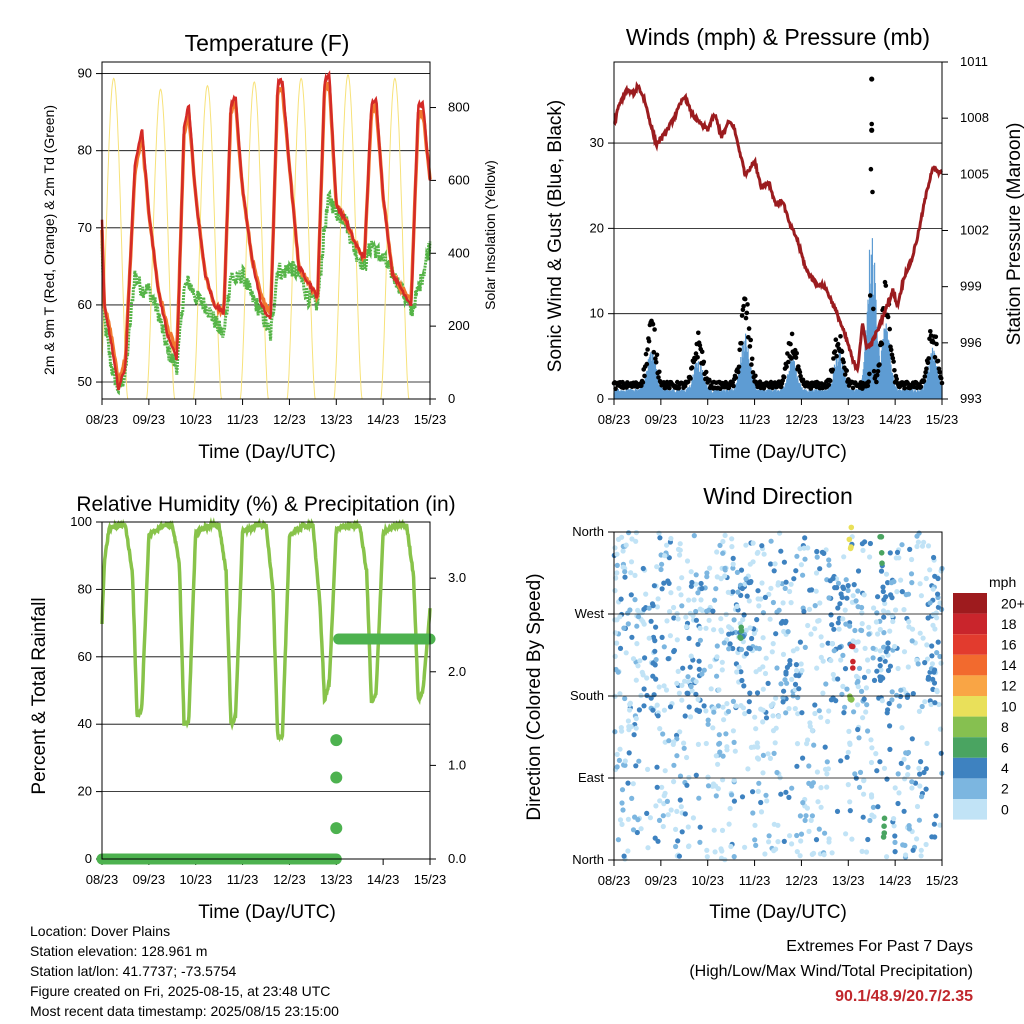  What do you see at coordinates (970, 747) in the screenshot?
I see `colorbar-swatch` at bounding box center [970, 747].